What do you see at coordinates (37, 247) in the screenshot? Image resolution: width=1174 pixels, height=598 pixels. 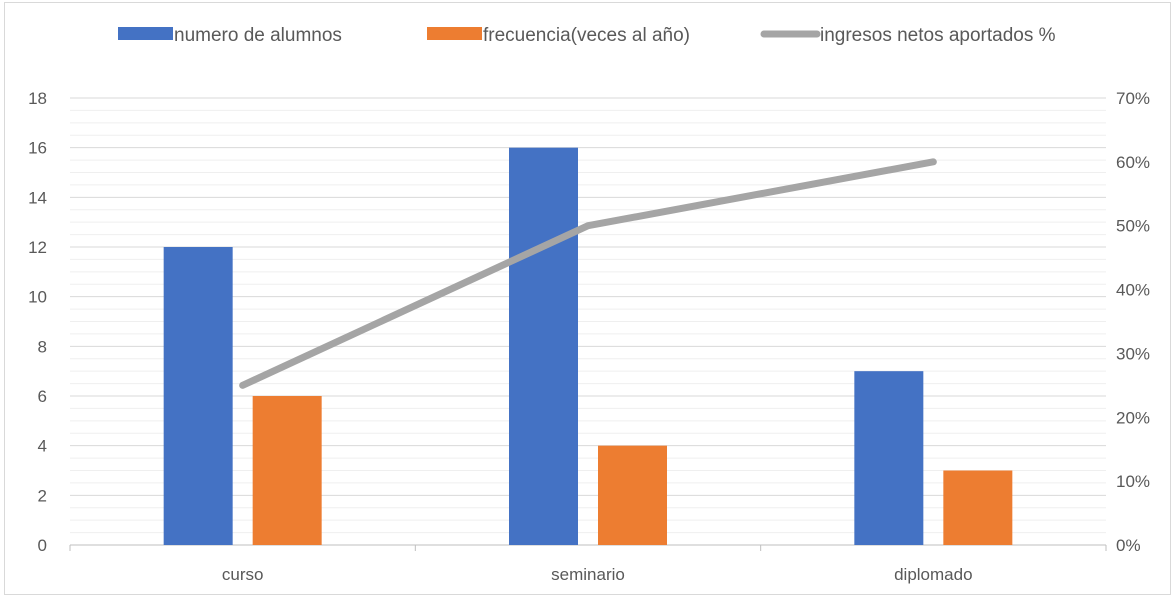 I see `y-left-tick-label: 12` at bounding box center [37, 247].